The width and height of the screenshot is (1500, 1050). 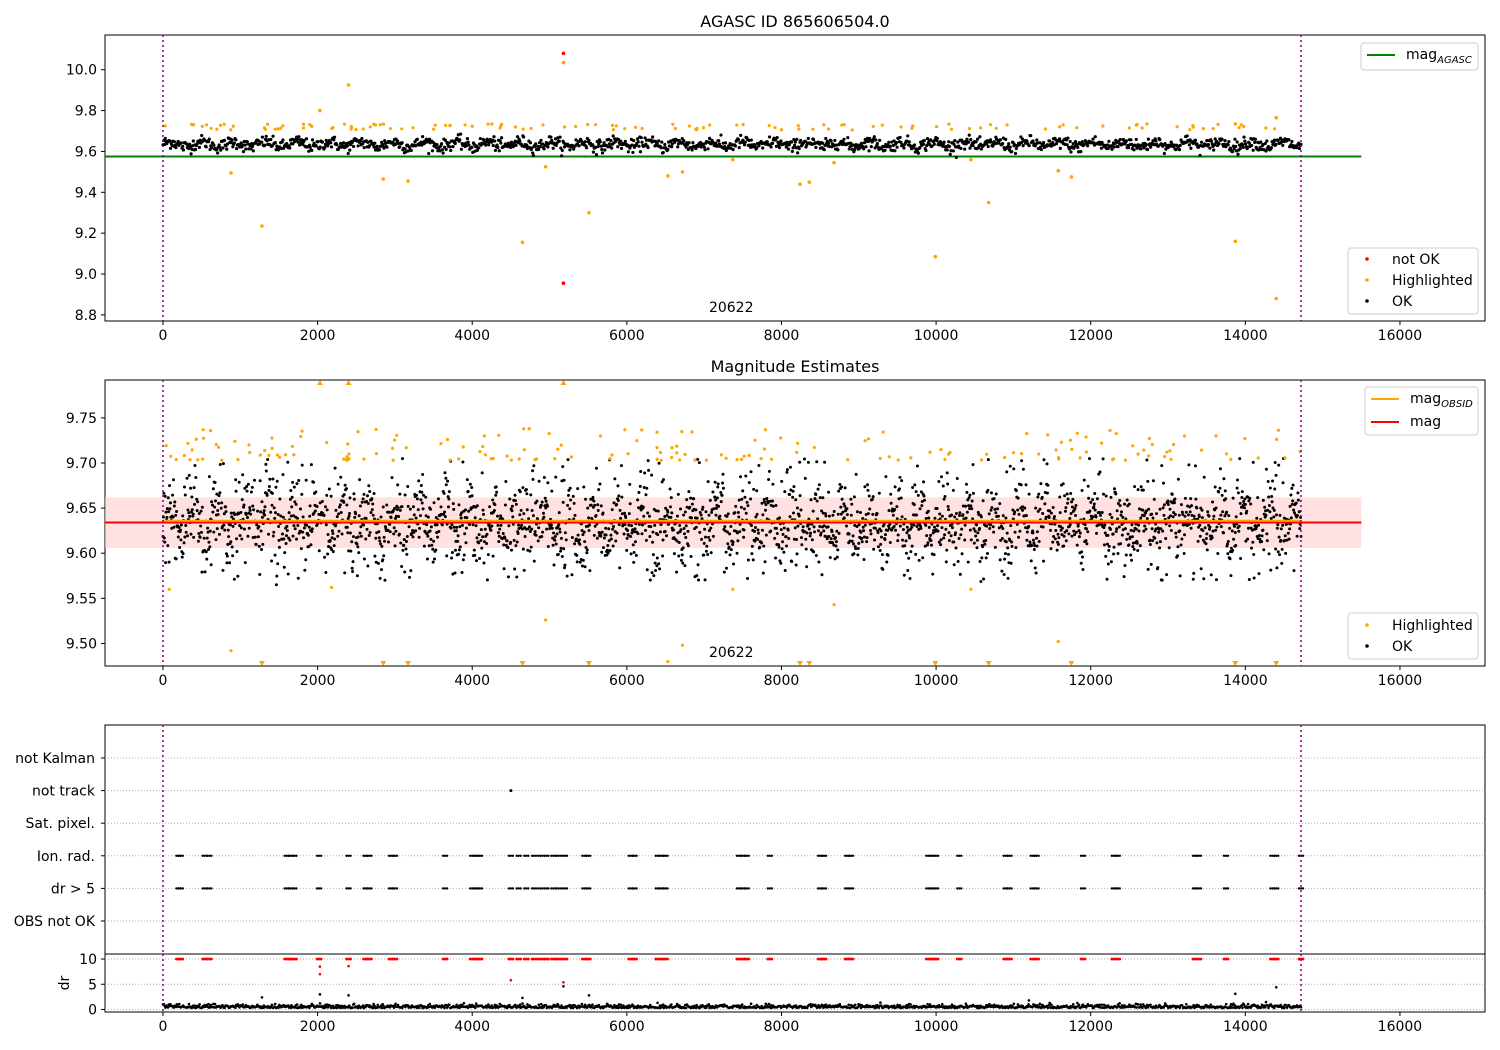 What do you see at coordinates (81, 509) in the screenshot?
I see `panel2-ytick-label: 9.65` at bounding box center [81, 509].